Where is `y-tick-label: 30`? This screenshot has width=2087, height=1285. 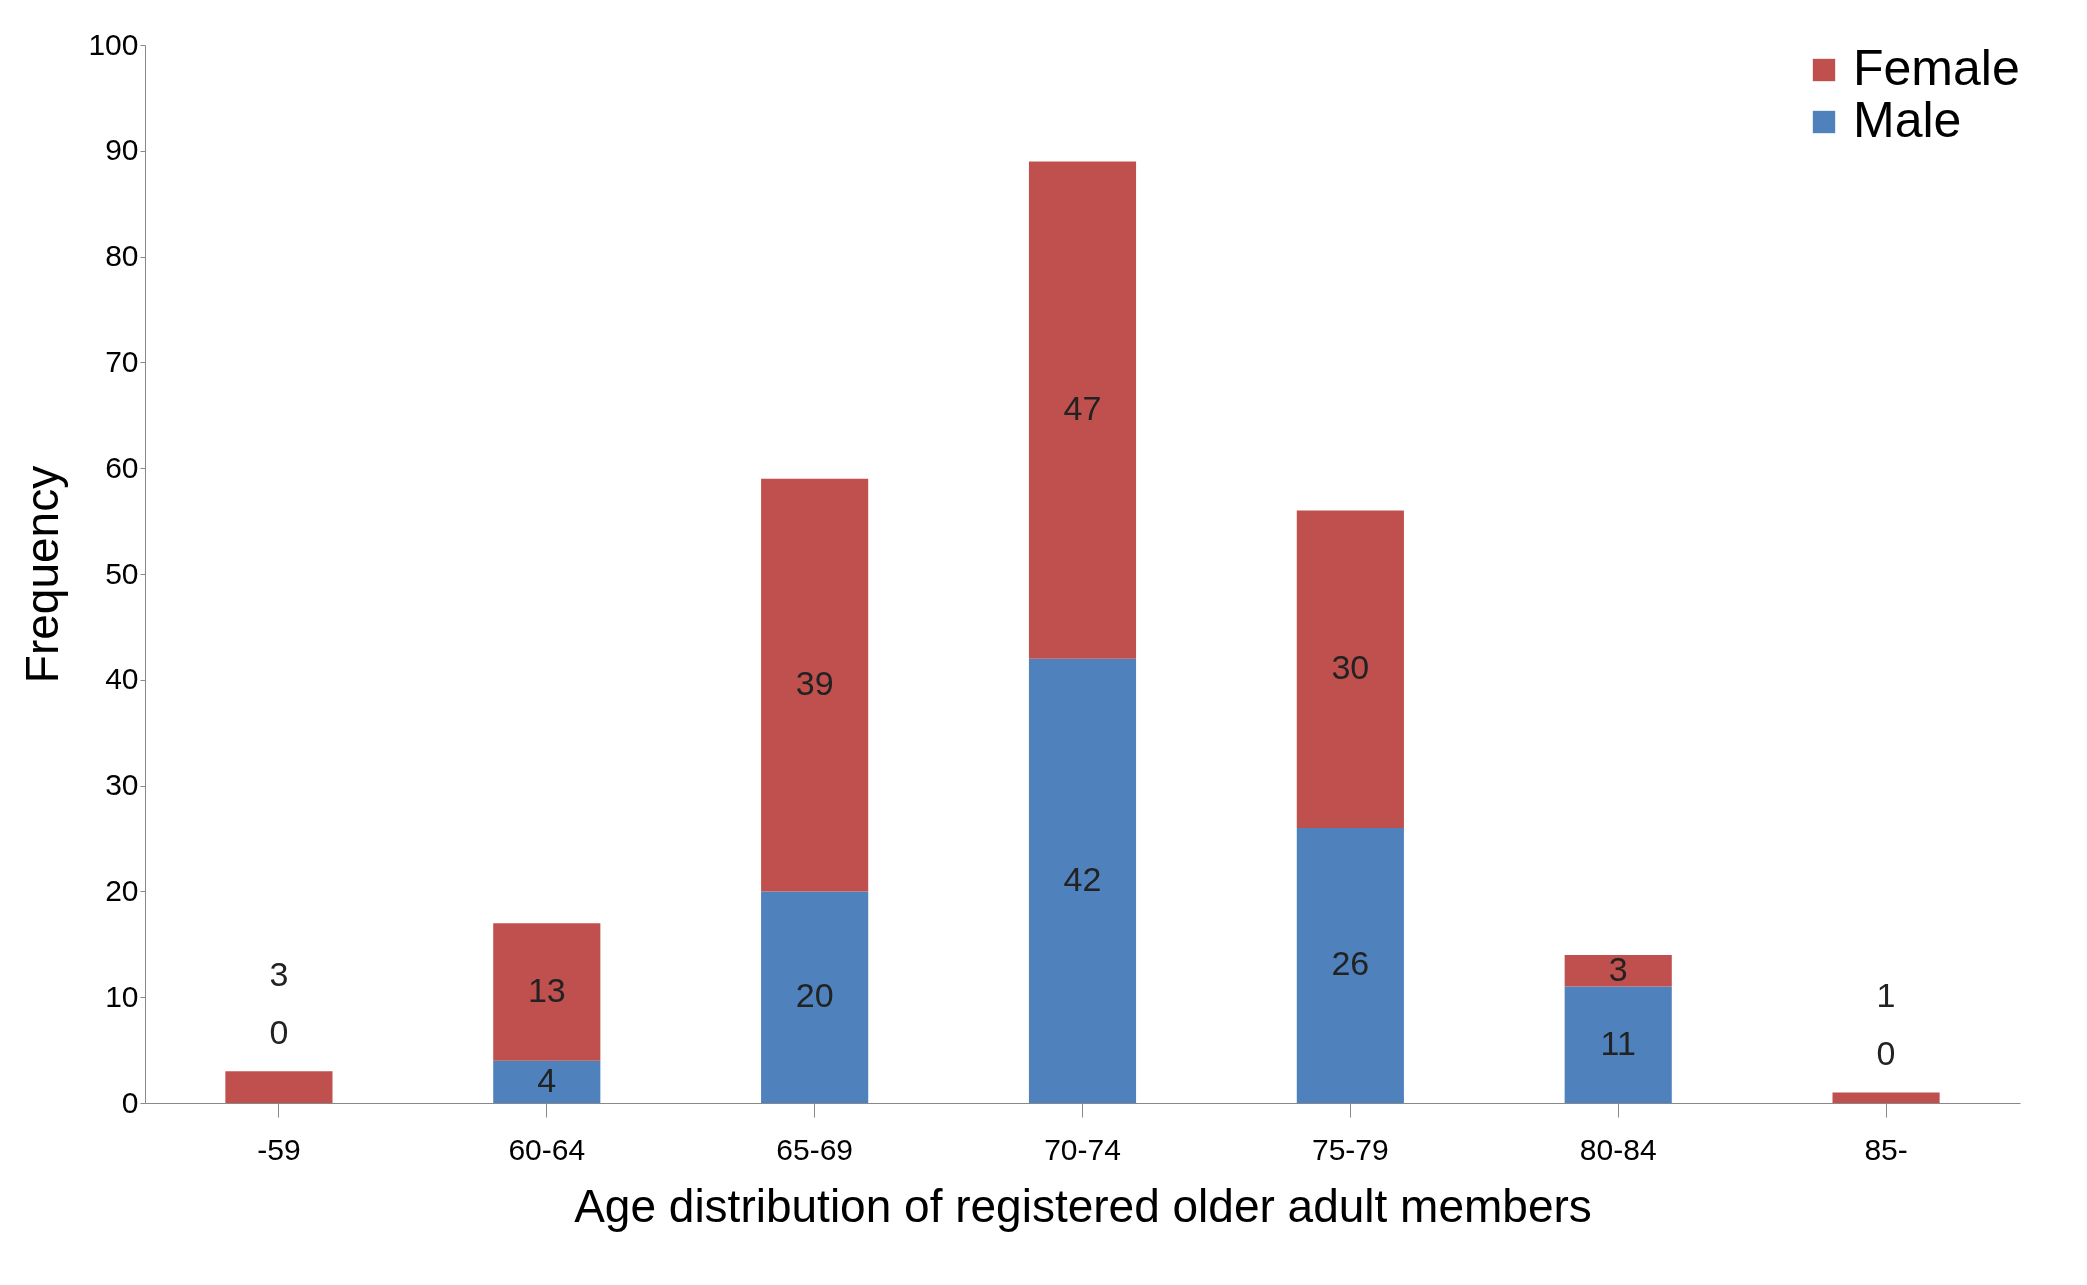 y-tick-label: 30 is located at coordinates (122, 785).